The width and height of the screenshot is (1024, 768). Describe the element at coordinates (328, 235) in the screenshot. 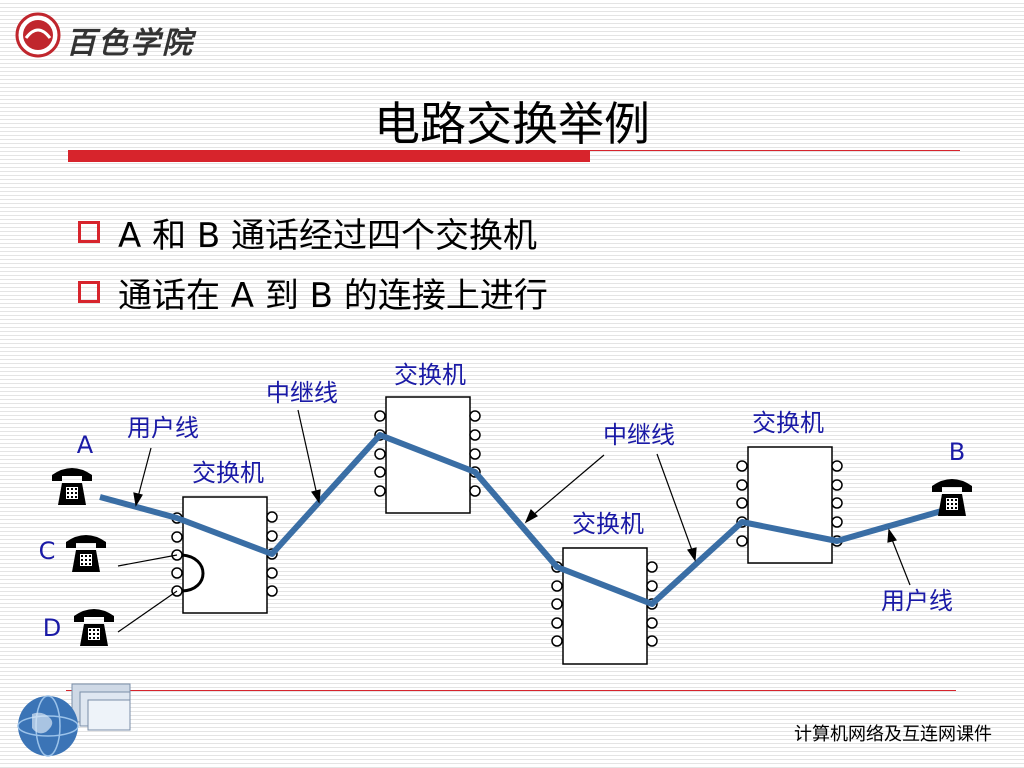

I see `bullet-text: A 和 B 通话经过四个交换机` at that location.